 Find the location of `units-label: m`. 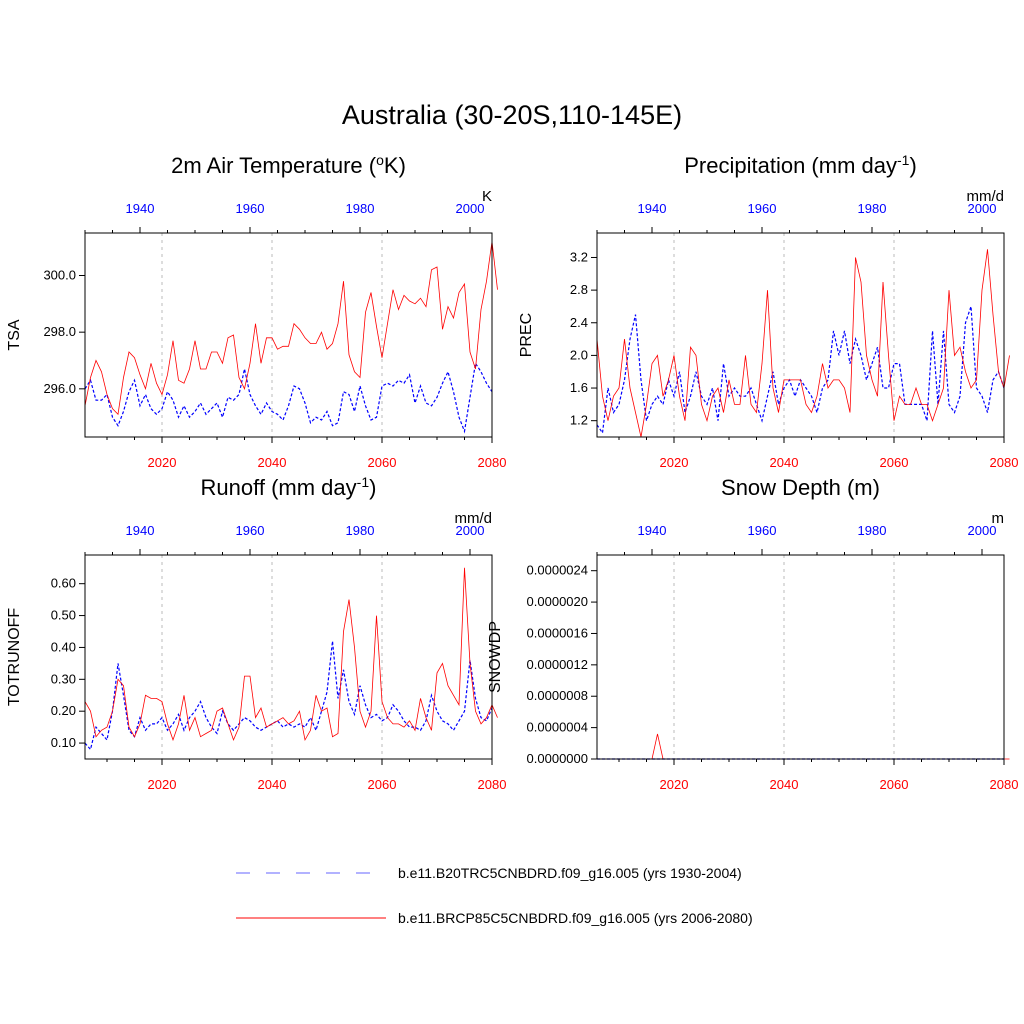

units-label: m is located at coordinates (998, 518).